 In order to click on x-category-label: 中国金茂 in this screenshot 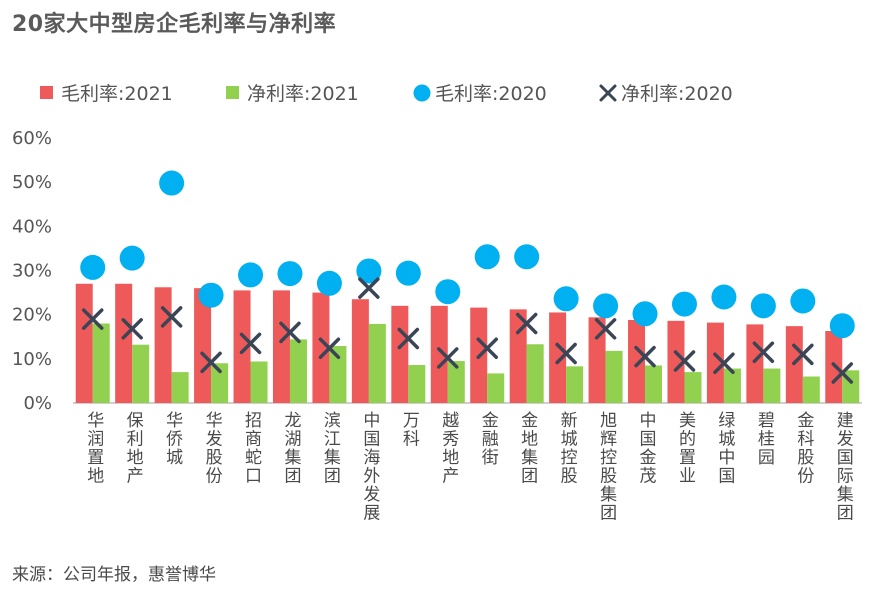, I will do `click(648, 449)`.